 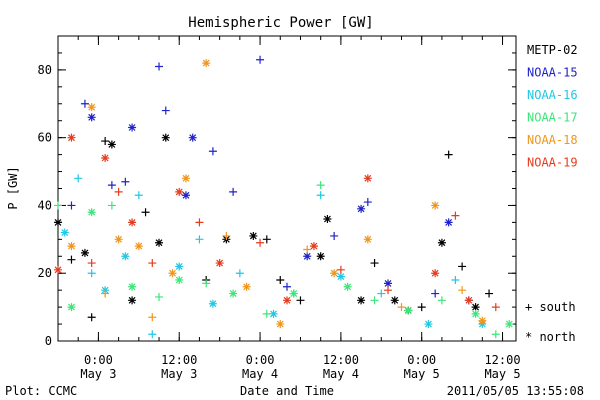 What do you see at coordinates (41, 391) in the screenshot?
I see `plot-credit: Plot: CCMC` at bounding box center [41, 391].